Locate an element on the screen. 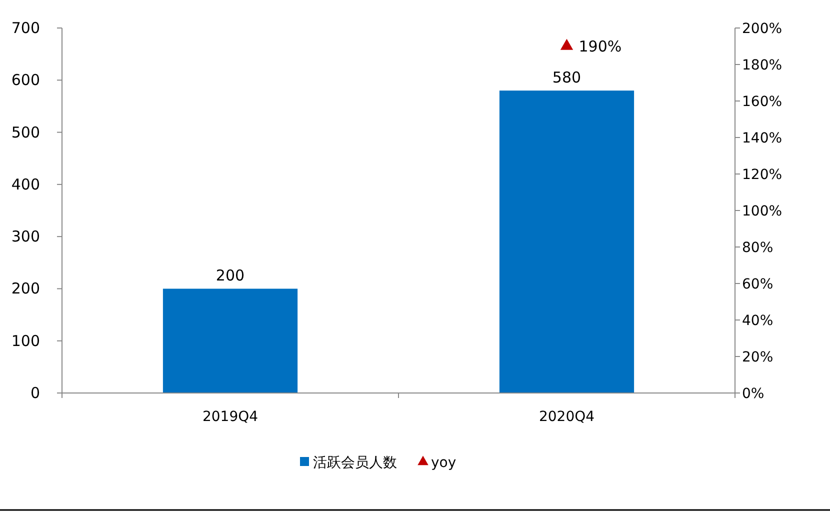 This screenshot has height=516, width=830. y2-tick-label: 200% is located at coordinates (762, 29).